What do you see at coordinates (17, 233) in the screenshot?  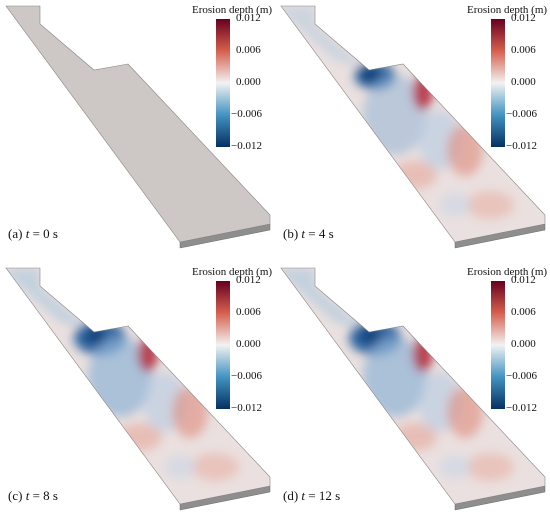 I see `panel-label: (a)` at bounding box center [17, 233].